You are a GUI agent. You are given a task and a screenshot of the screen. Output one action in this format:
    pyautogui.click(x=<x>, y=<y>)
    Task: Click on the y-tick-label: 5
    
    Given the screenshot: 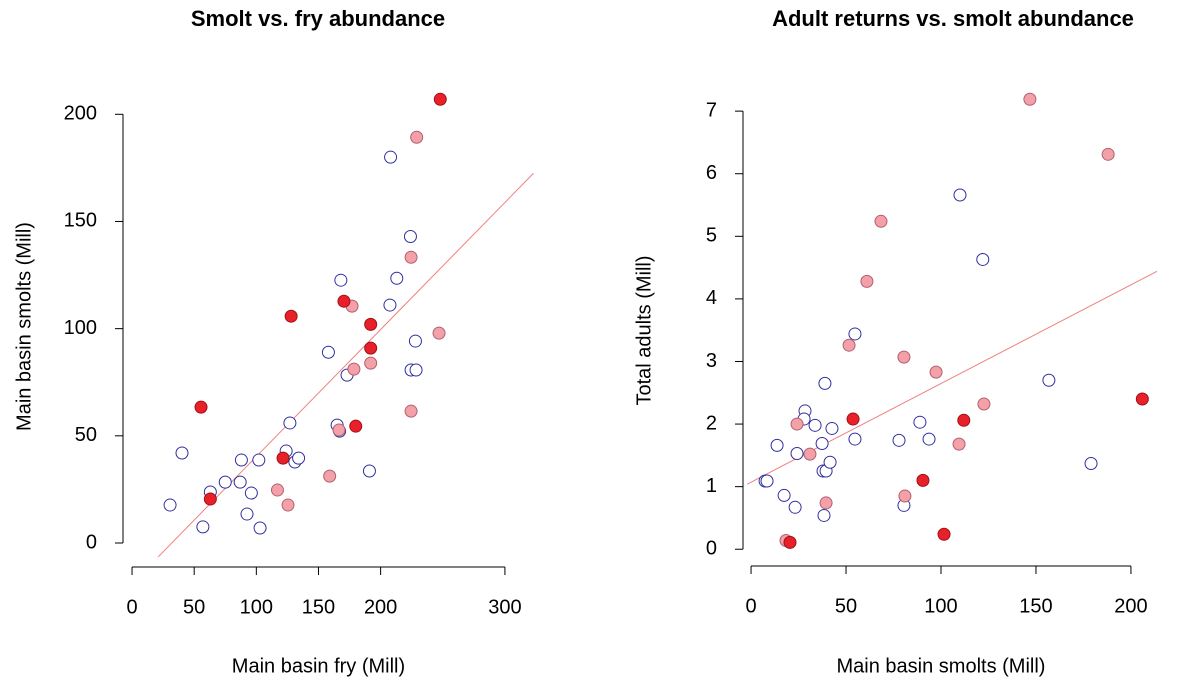 What is the action you would take?
    pyautogui.click(x=711, y=236)
    